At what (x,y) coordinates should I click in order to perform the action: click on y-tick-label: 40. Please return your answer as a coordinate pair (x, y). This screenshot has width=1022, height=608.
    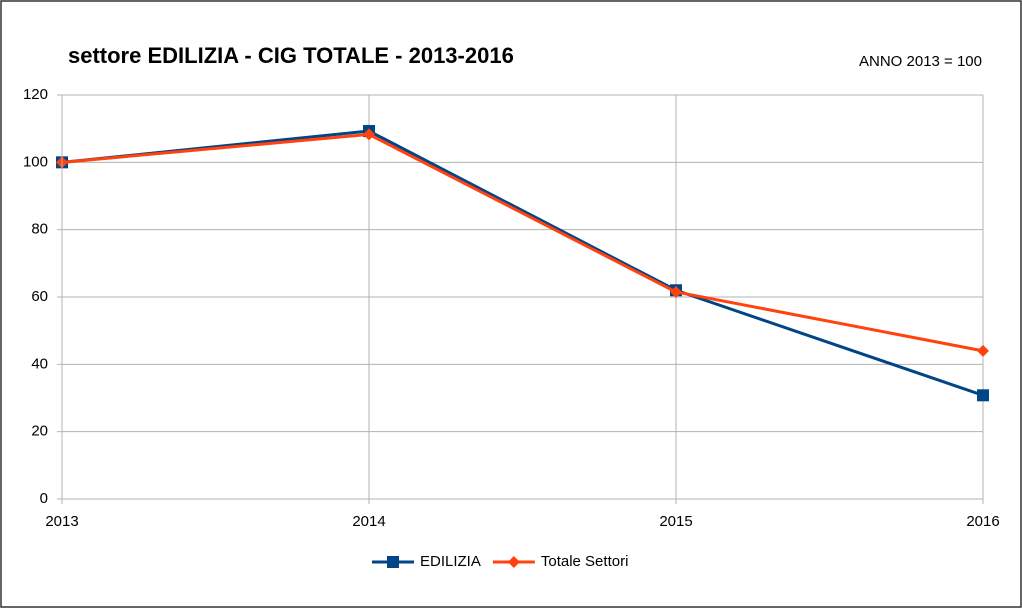
    Looking at the image, I should click on (39, 363).